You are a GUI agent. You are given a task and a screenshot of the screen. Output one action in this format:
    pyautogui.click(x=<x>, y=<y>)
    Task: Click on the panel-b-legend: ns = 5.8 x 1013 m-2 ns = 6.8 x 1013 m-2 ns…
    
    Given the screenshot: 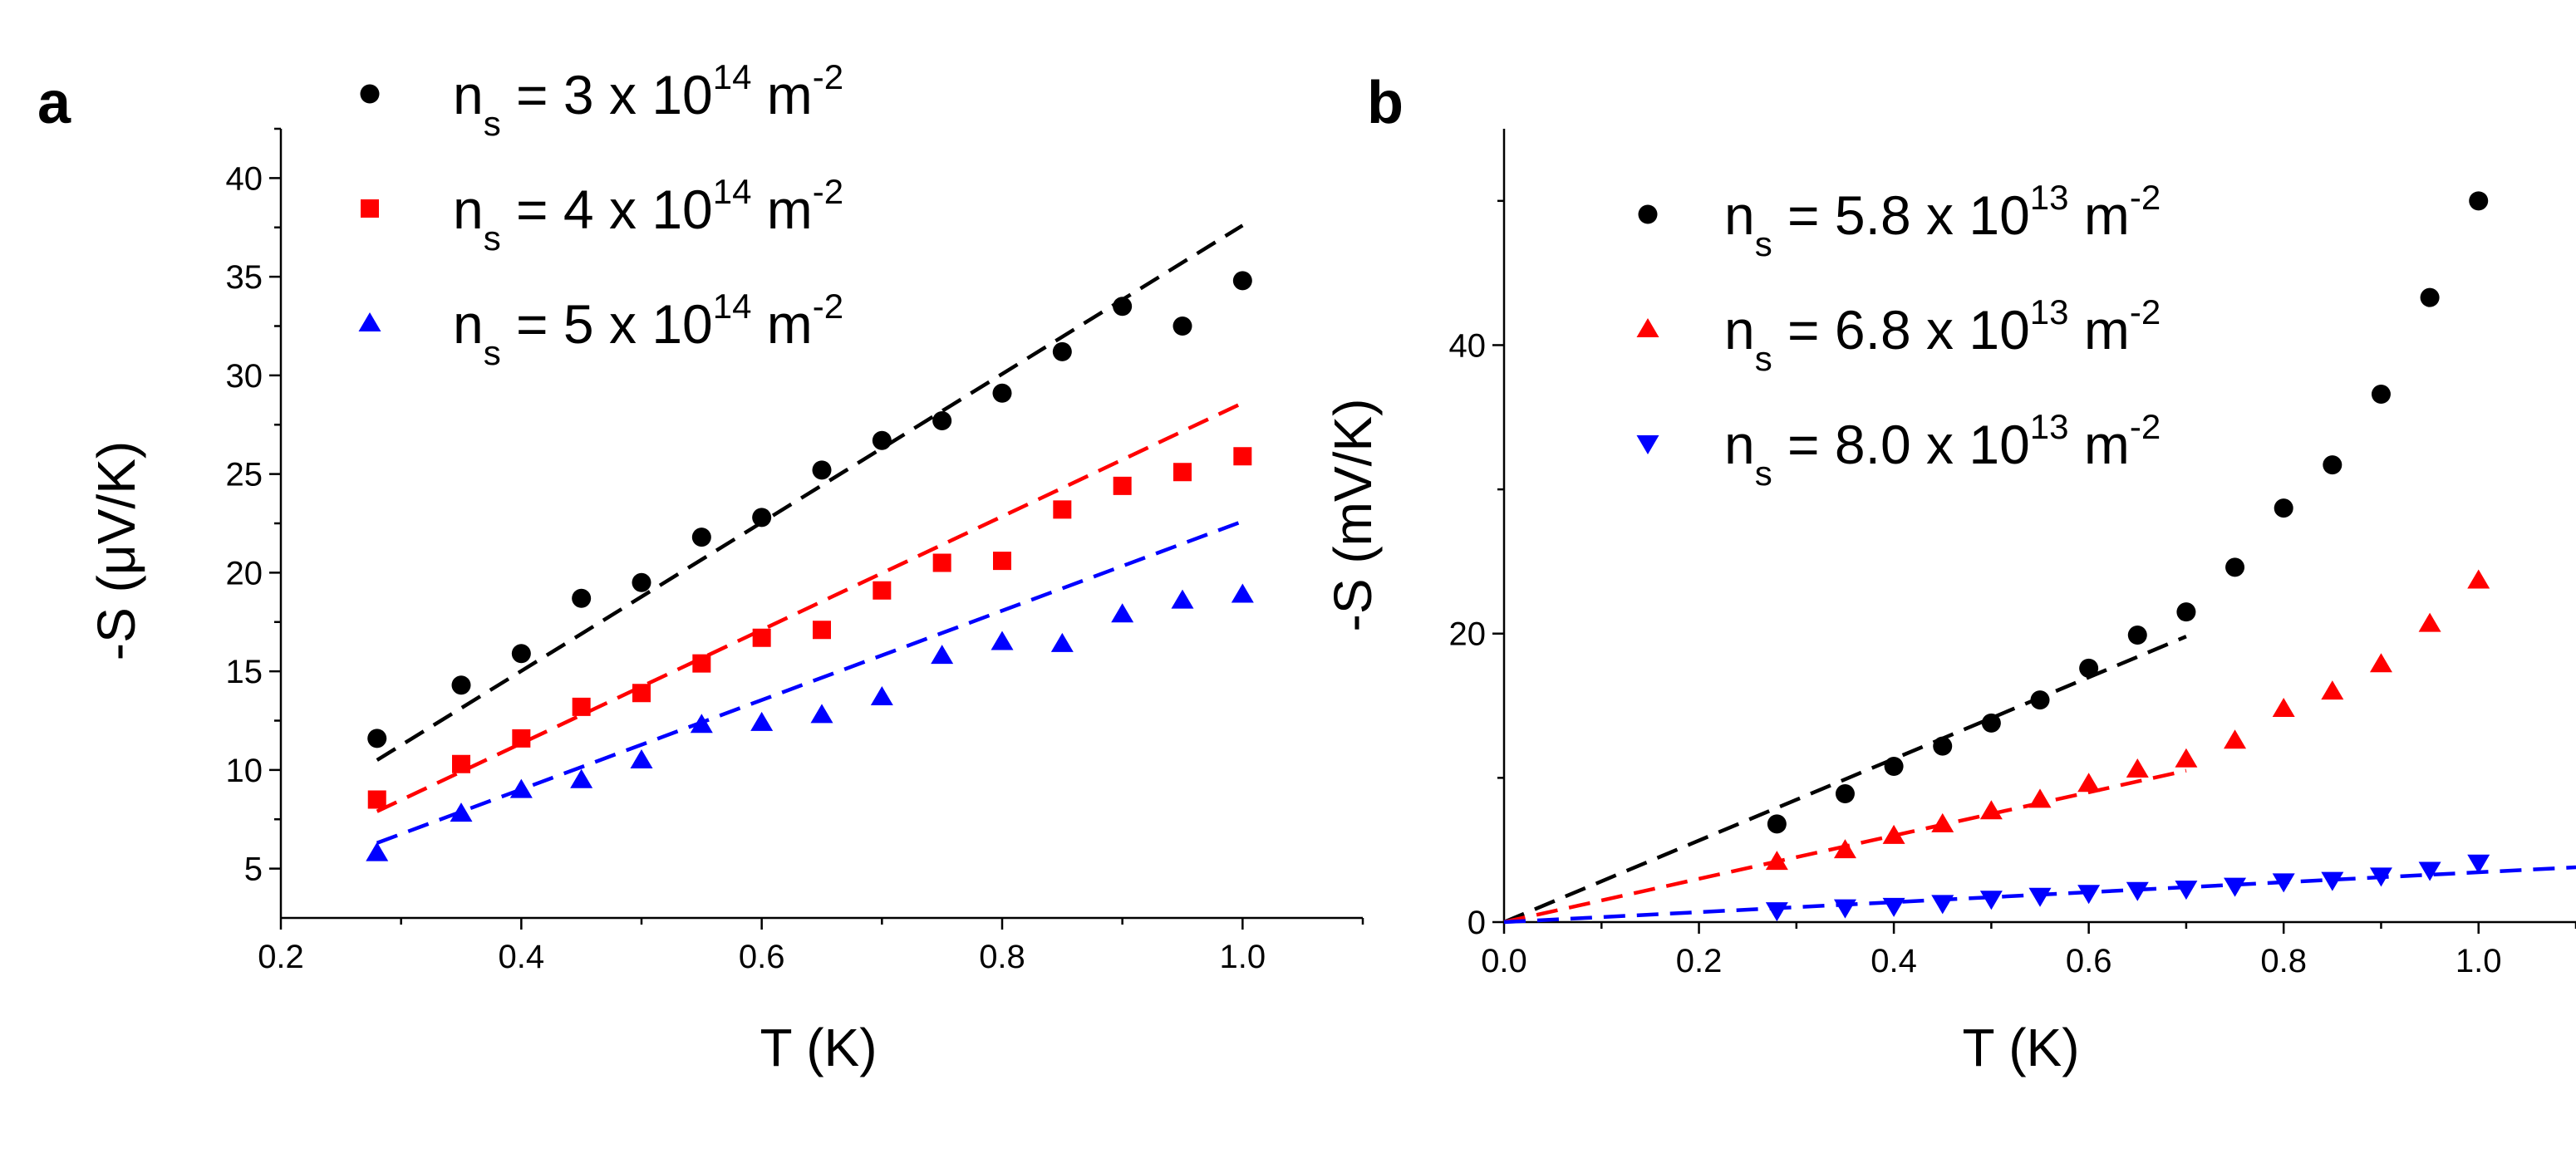 What is the action you would take?
    pyautogui.click(x=1899, y=335)
    